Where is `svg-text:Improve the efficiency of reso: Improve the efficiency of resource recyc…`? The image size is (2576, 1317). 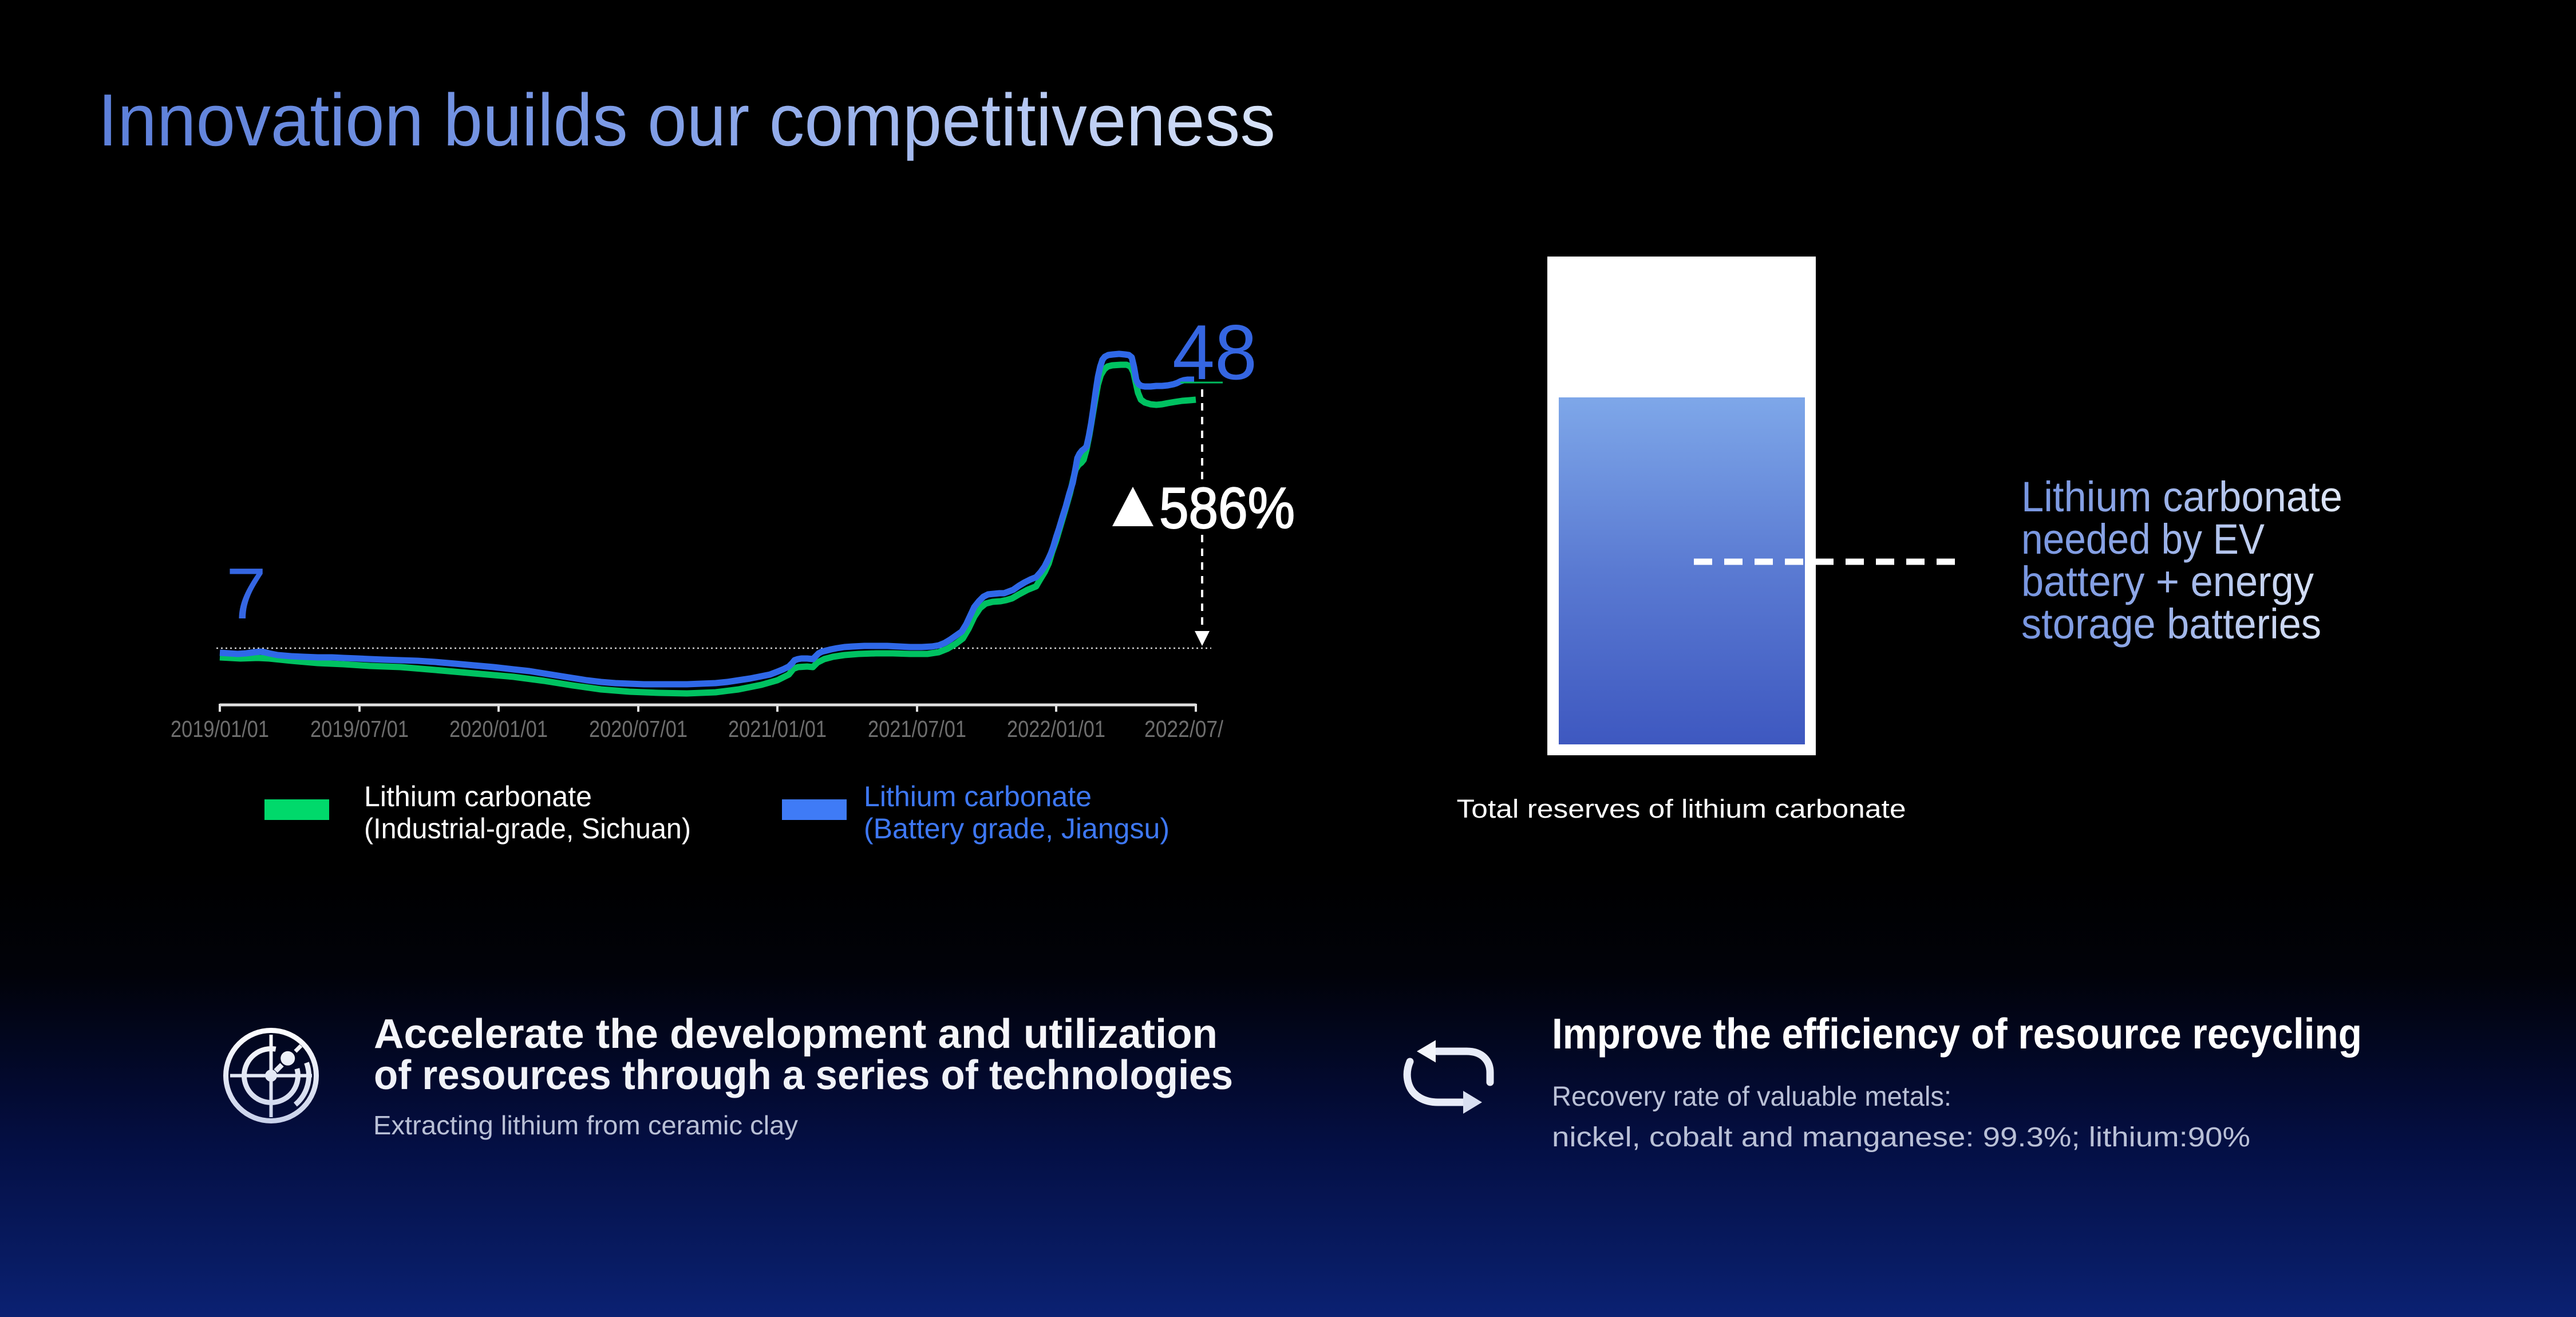 svg-text:Improve the efficiency of reso: Improve the efficiency of resource recyc… is located at coordinates (1957, 1034).